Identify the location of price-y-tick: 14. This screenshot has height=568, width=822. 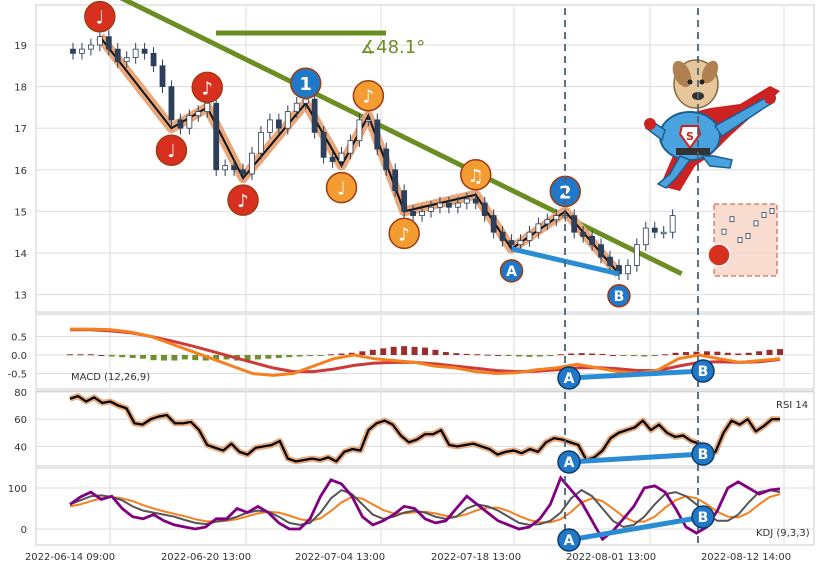
(20, 254).